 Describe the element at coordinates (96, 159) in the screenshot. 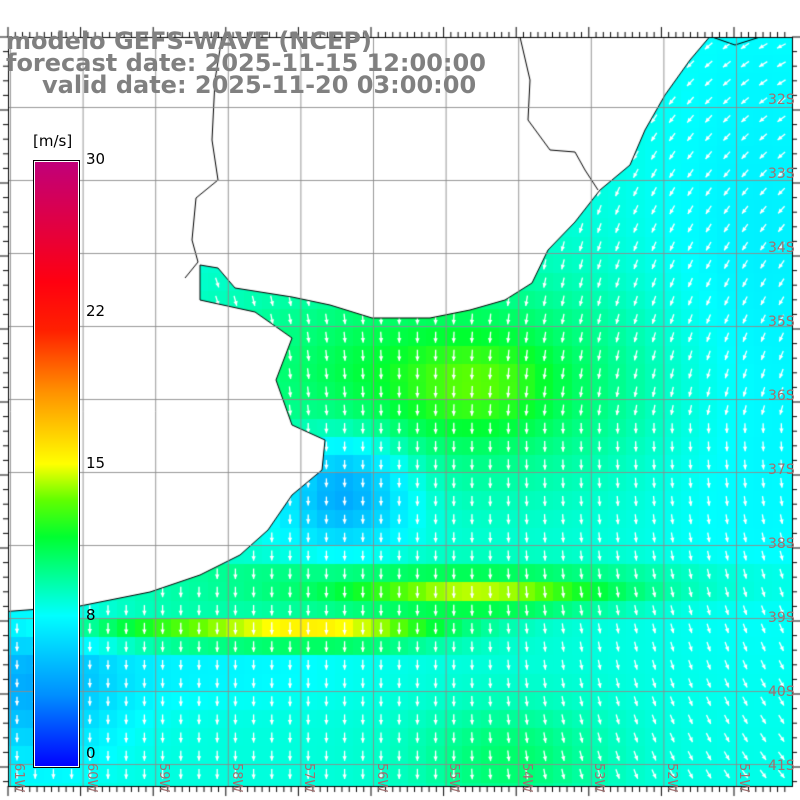

I see `colorbar-label-30: 30` at that location.